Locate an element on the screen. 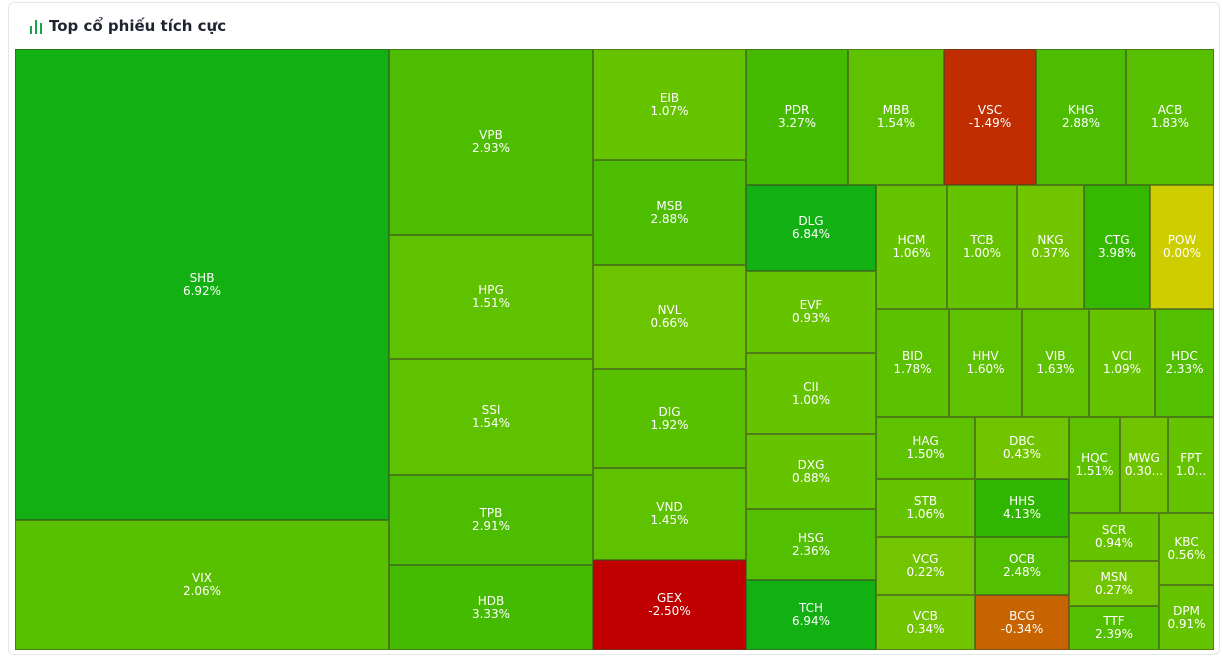  card-title: Top cổ phiếu tích cực is located at coordinates (138, 26).